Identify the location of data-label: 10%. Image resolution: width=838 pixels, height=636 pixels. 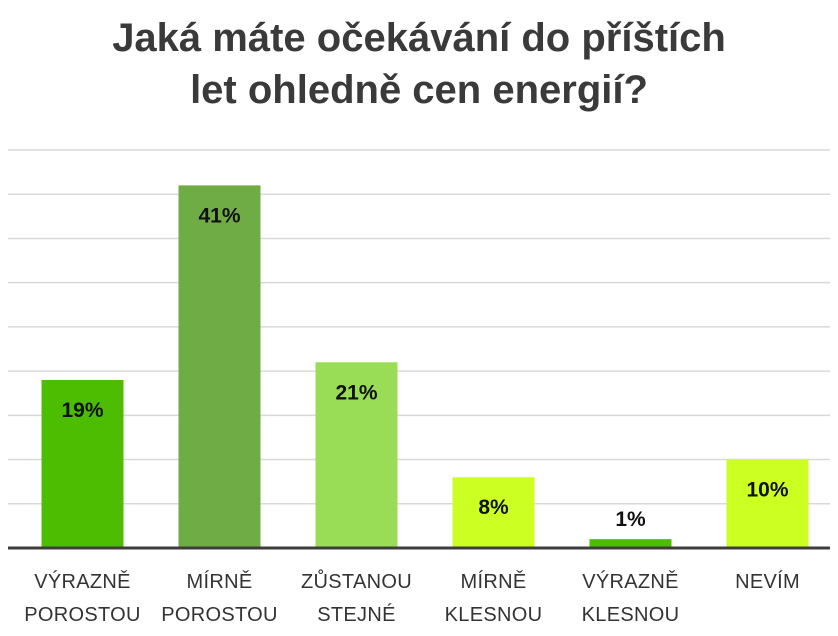
(767, 490).